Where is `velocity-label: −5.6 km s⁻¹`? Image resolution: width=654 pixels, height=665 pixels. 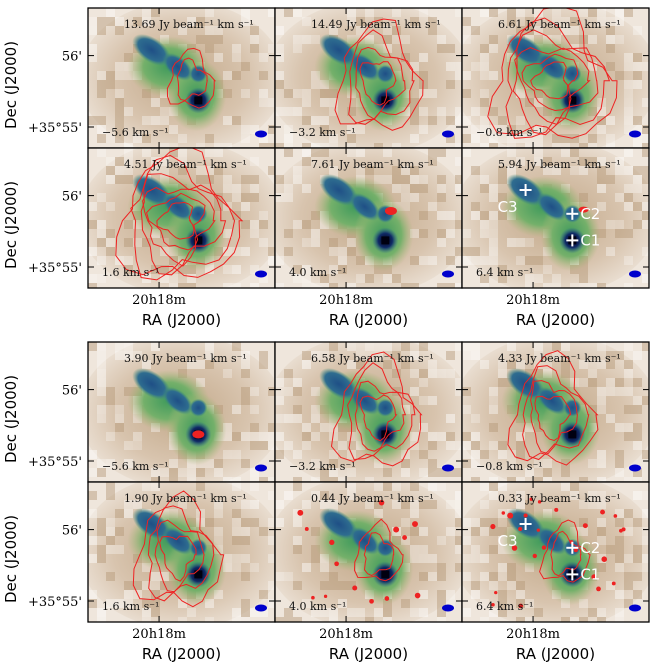
velocity-label: −5.6 km s⁻¹ is located at coordinates (135, 466).